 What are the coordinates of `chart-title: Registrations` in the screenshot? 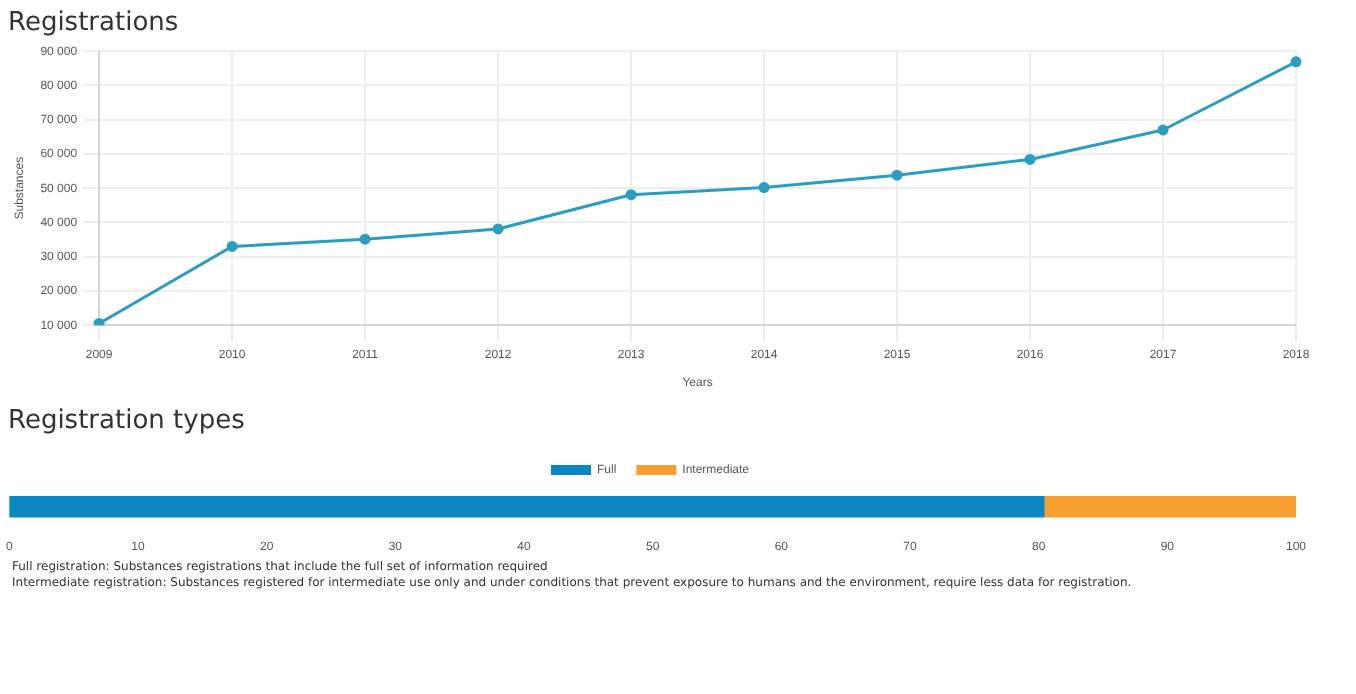 It's located at (93, 22).